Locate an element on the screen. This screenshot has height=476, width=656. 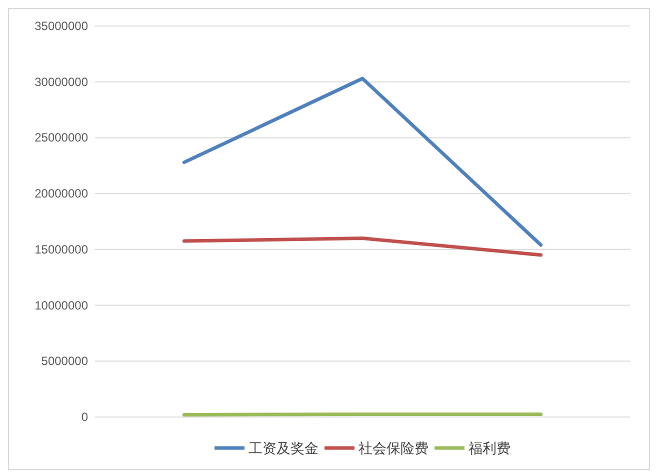
y-tick-label: 20000000 is located at coordinates (61, 193).